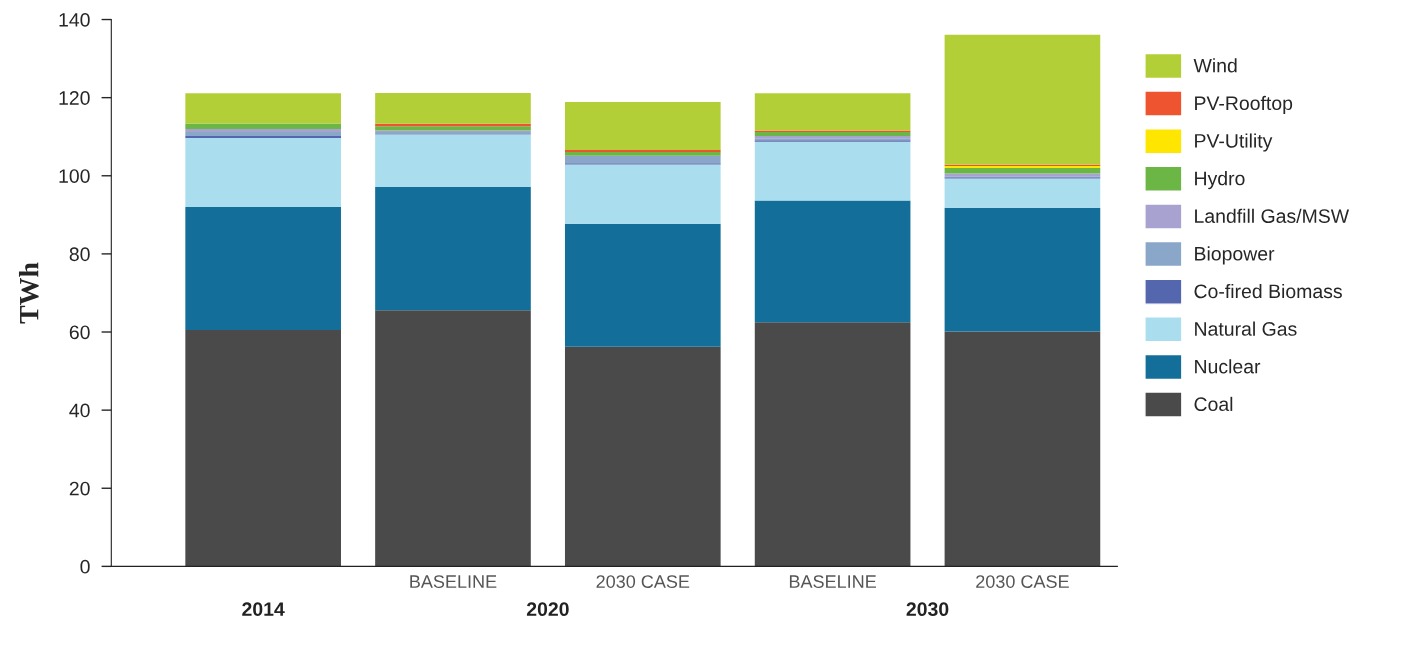  I want to click on y-tick-label: 140, so click(74, 20).